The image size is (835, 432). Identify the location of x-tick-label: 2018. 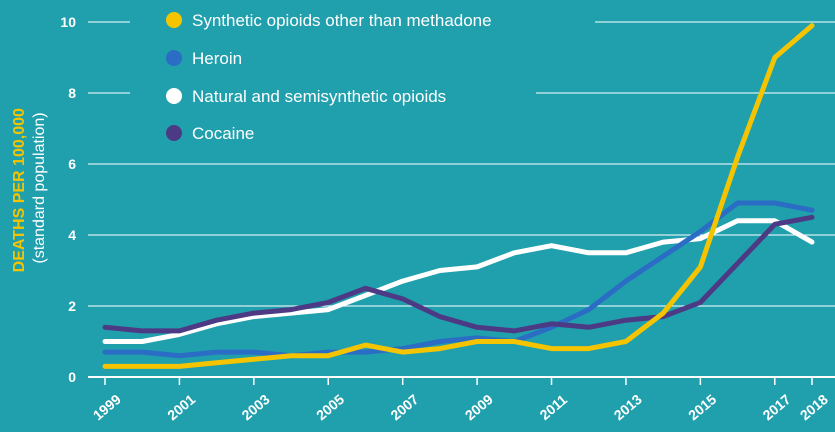
(814, 407).